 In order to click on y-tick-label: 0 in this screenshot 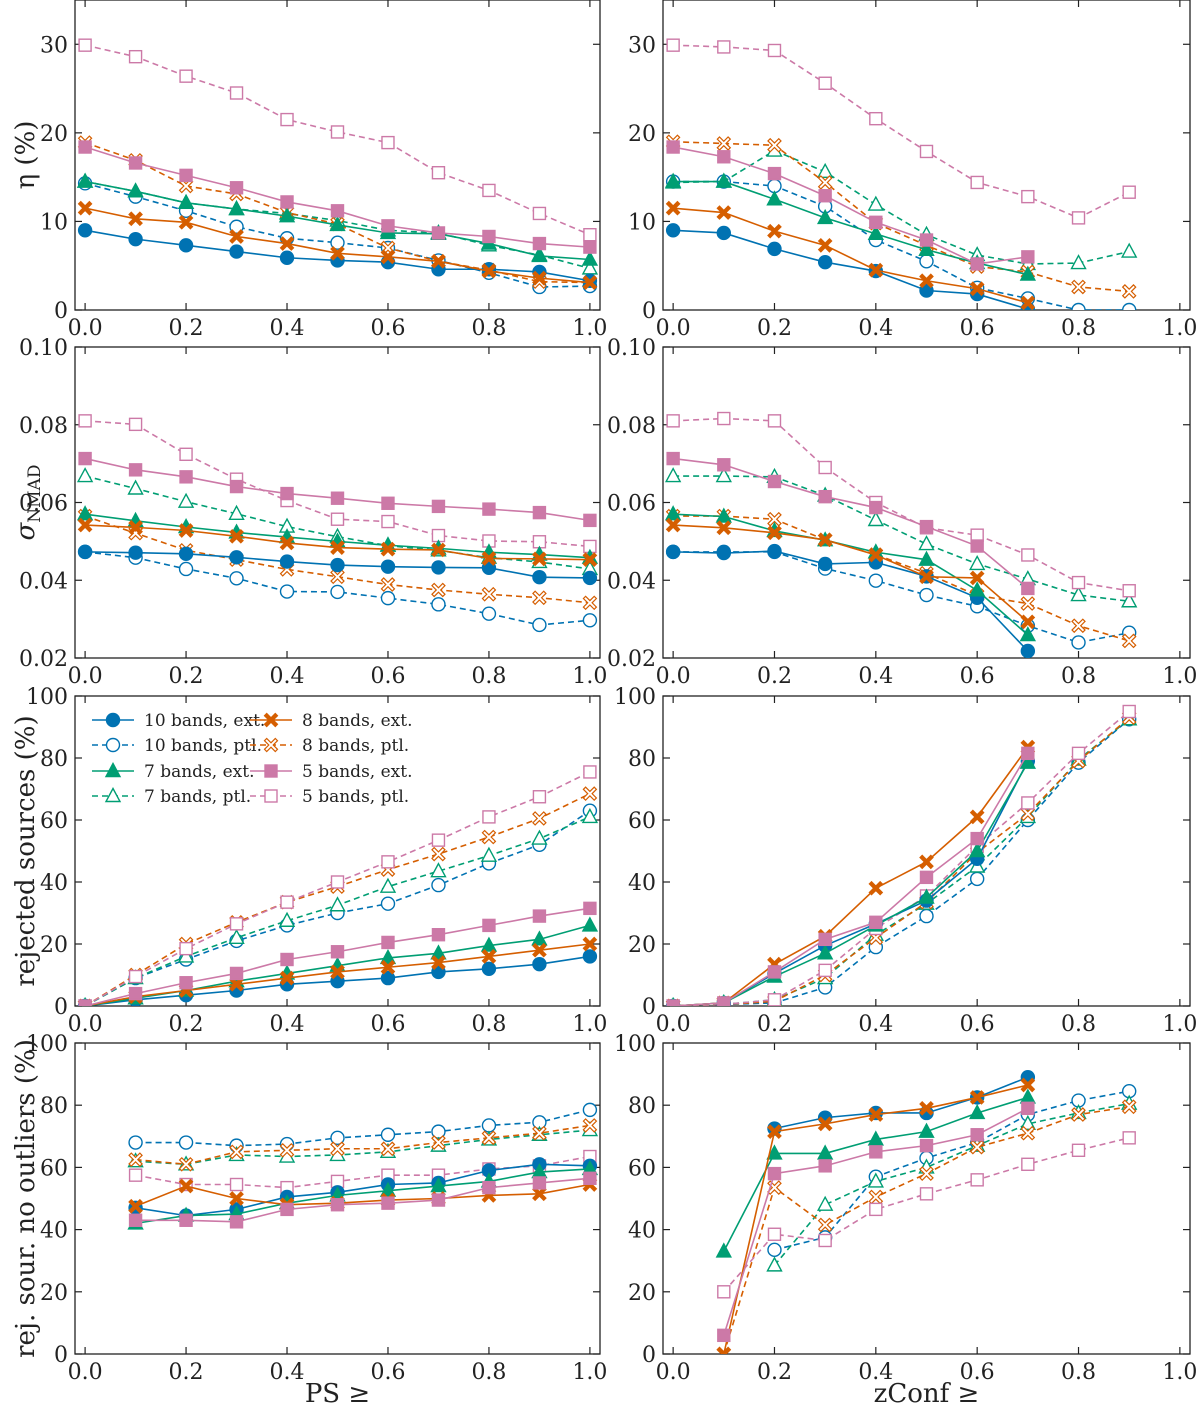, I will do `click(61, 1007)`.